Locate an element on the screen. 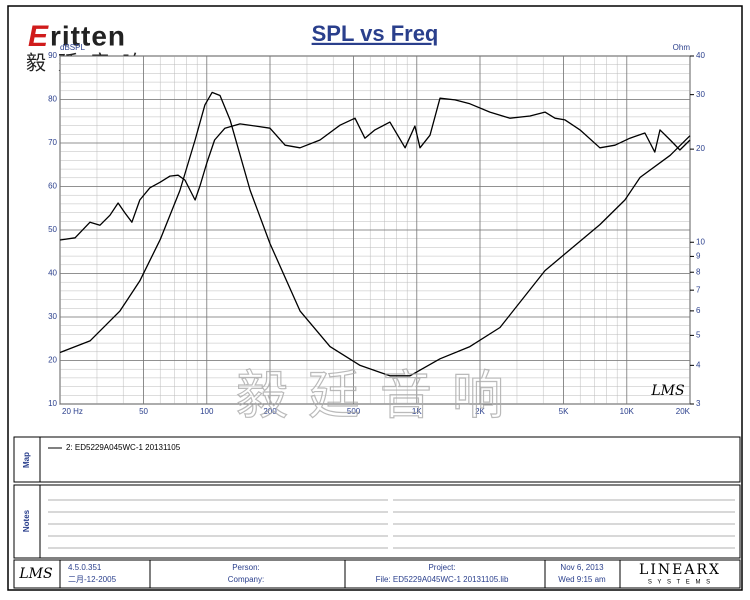 The image size is (750, 600). y2-tick-label: 8 is located at coordinates (698, 271).